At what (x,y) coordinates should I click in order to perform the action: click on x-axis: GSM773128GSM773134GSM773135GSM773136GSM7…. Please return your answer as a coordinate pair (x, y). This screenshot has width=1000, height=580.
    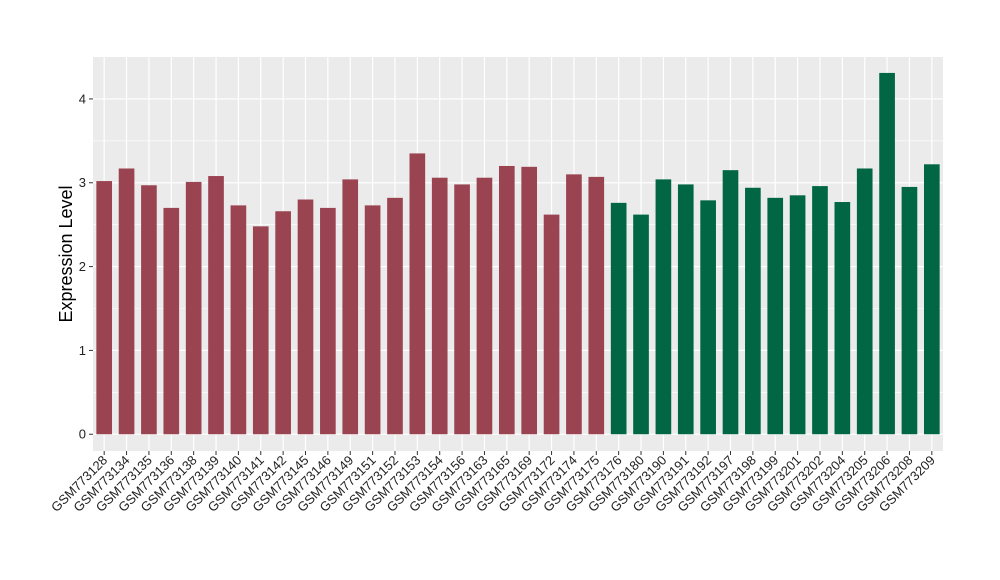
    Looking at the image, I should click on (493, 483).